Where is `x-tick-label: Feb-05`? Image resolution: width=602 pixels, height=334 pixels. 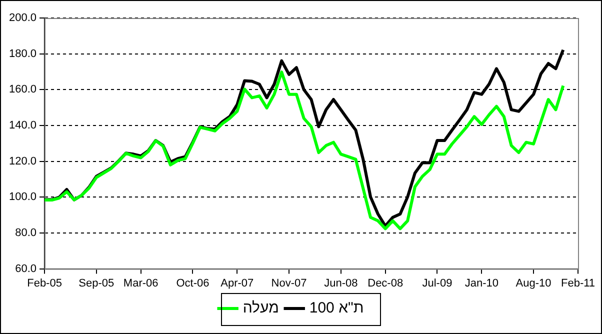
x-tick-label: Feb-05 is located at coordinates (44, 283).